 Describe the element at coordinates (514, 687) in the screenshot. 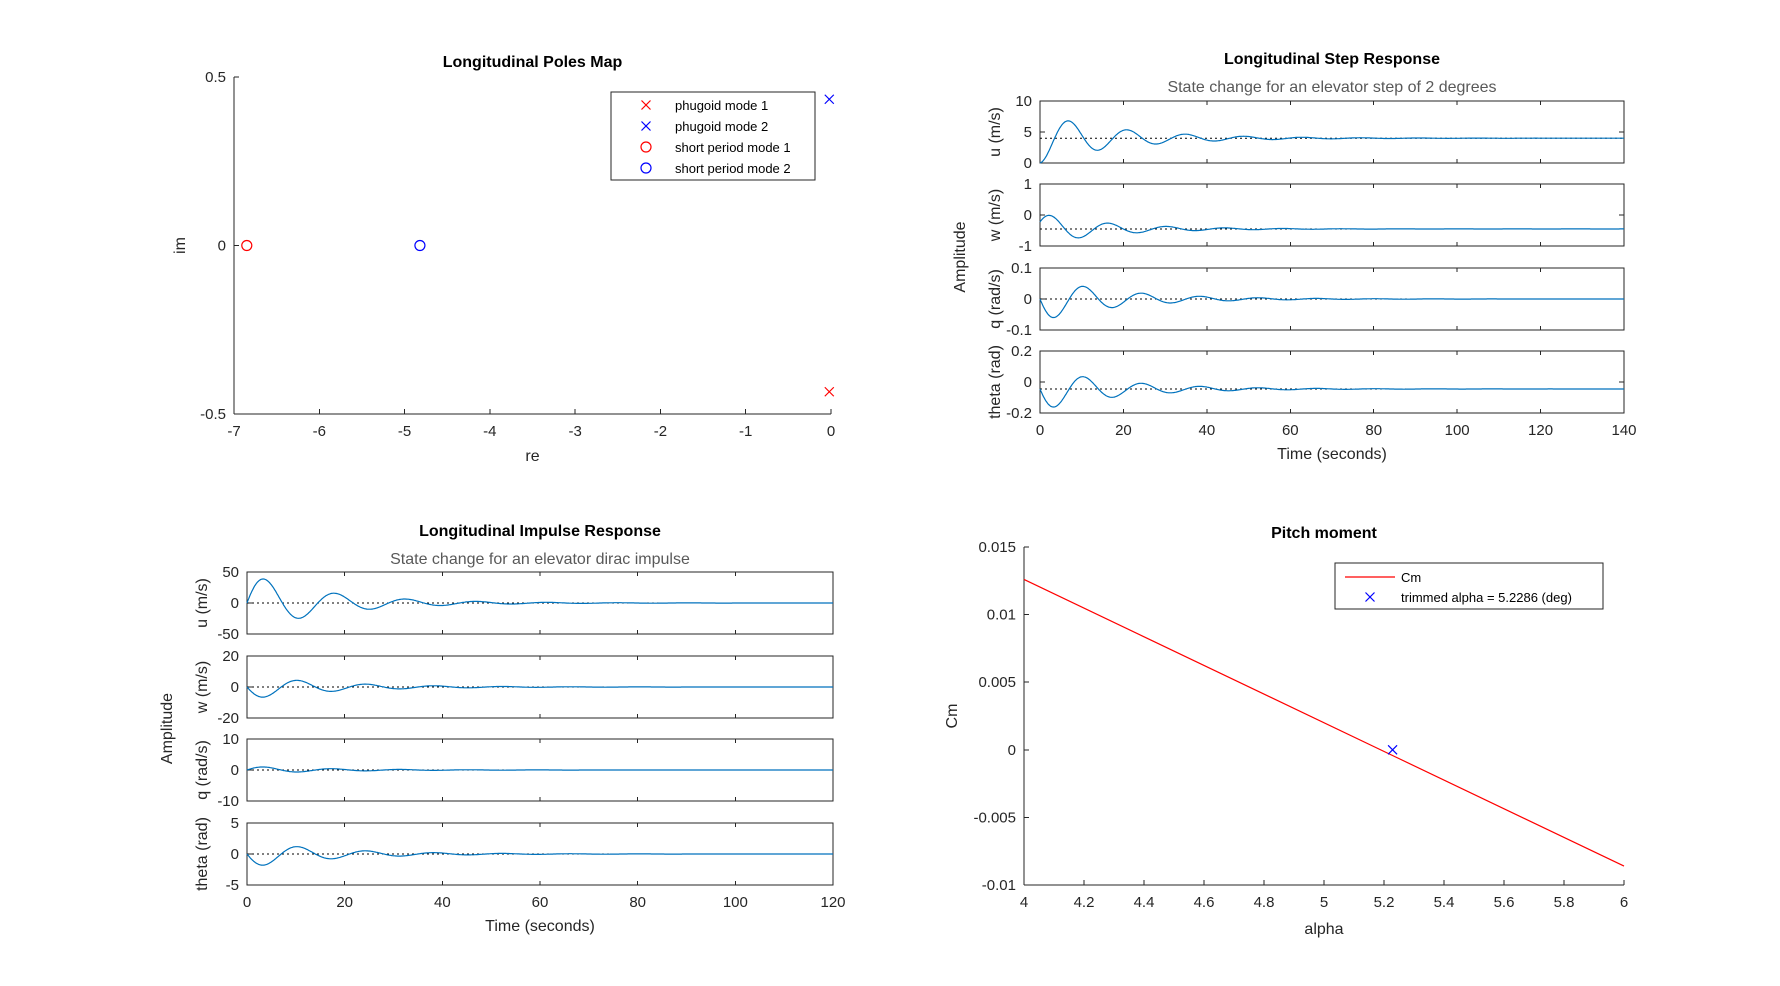

I see `subplot-panel: -20 0 20 w (m/s)` at that location.